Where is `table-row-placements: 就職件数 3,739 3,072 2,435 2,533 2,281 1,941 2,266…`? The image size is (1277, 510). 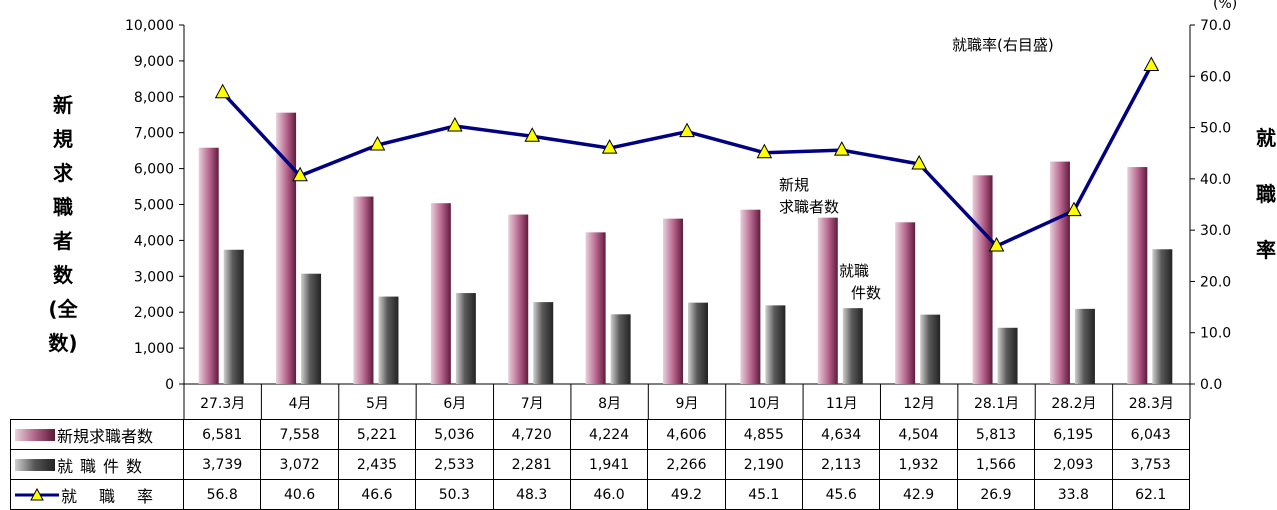 table-row-placements: 就職件数 3,739 3,072 2,435 2,533 2,281 1,941 2,266… is located at coordinates (600, 464).